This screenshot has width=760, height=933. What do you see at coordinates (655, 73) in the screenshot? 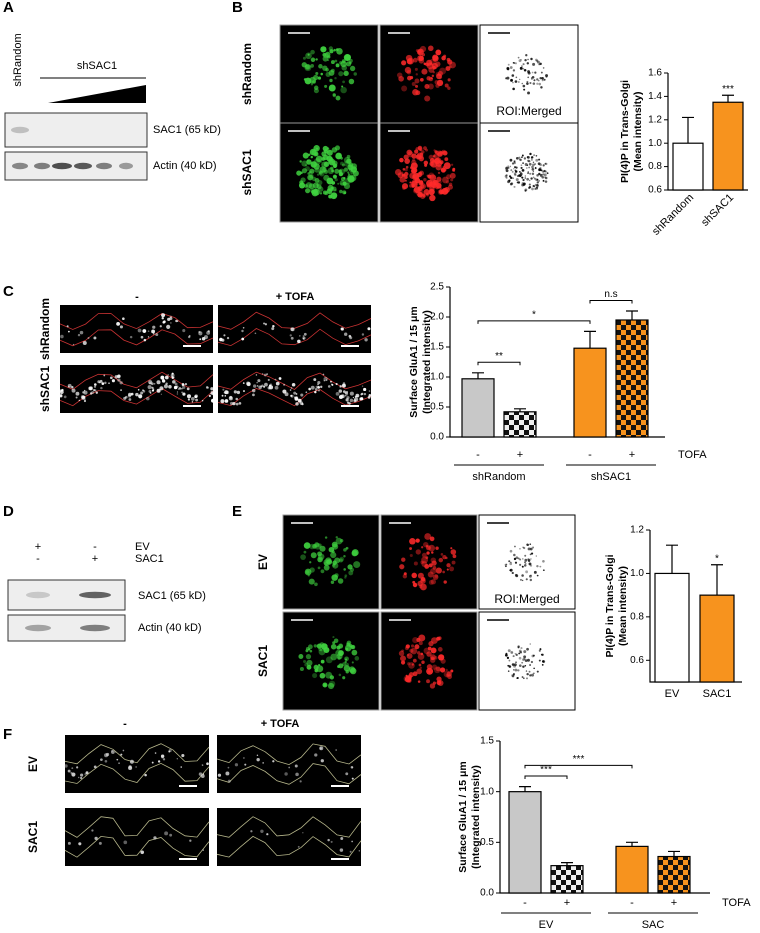
I see `y-tick-label: 1.6` at bounding box center [655, 73].